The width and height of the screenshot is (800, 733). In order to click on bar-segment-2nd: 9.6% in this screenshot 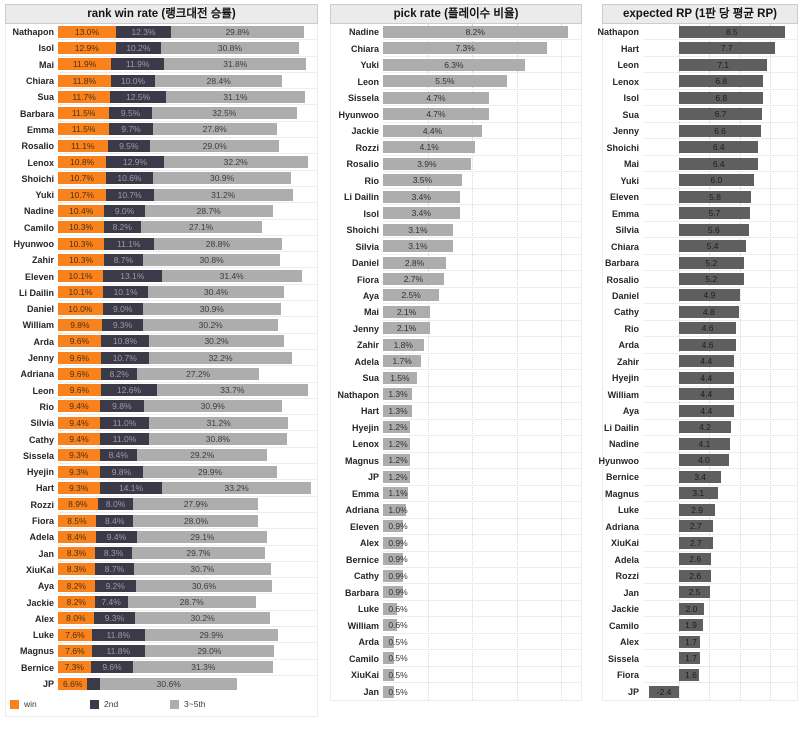, I will do `click(112, 667)`.